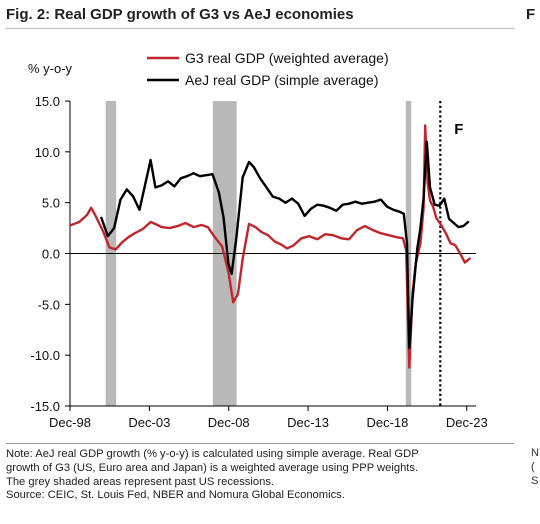  I want to click on x-tick-label: Dec-18, so click(387, 422).